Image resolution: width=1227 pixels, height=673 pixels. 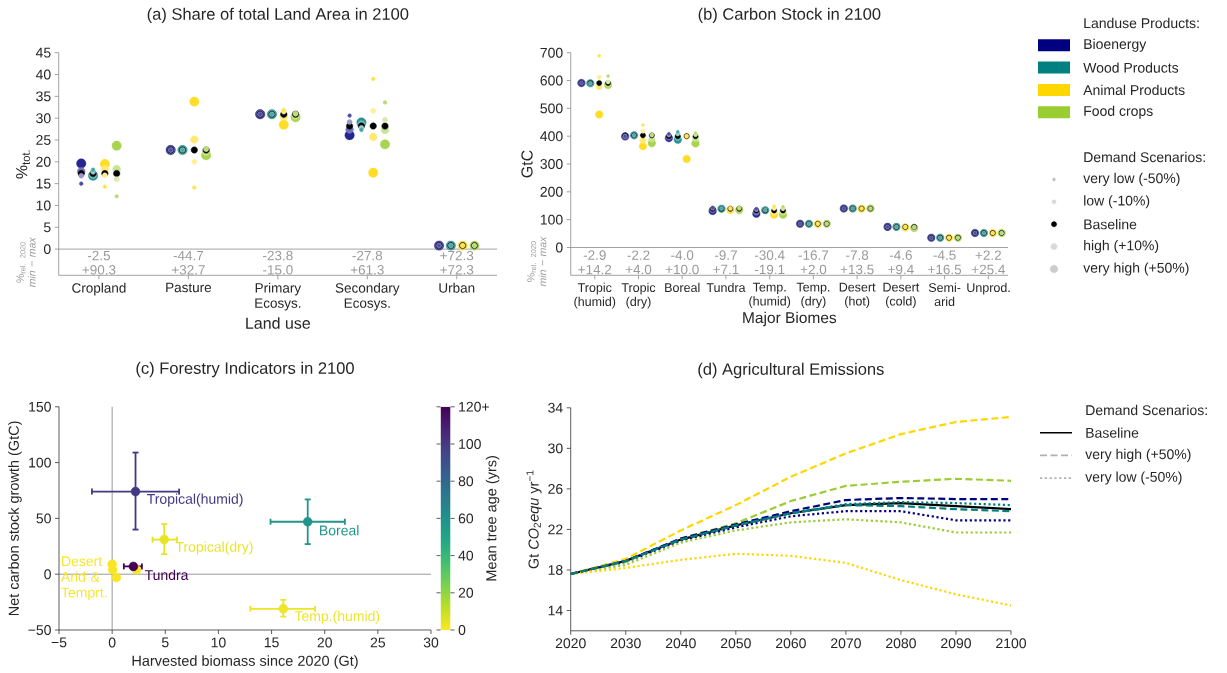 I want to click on annotation: +2.0, so click(x=813, y=269).